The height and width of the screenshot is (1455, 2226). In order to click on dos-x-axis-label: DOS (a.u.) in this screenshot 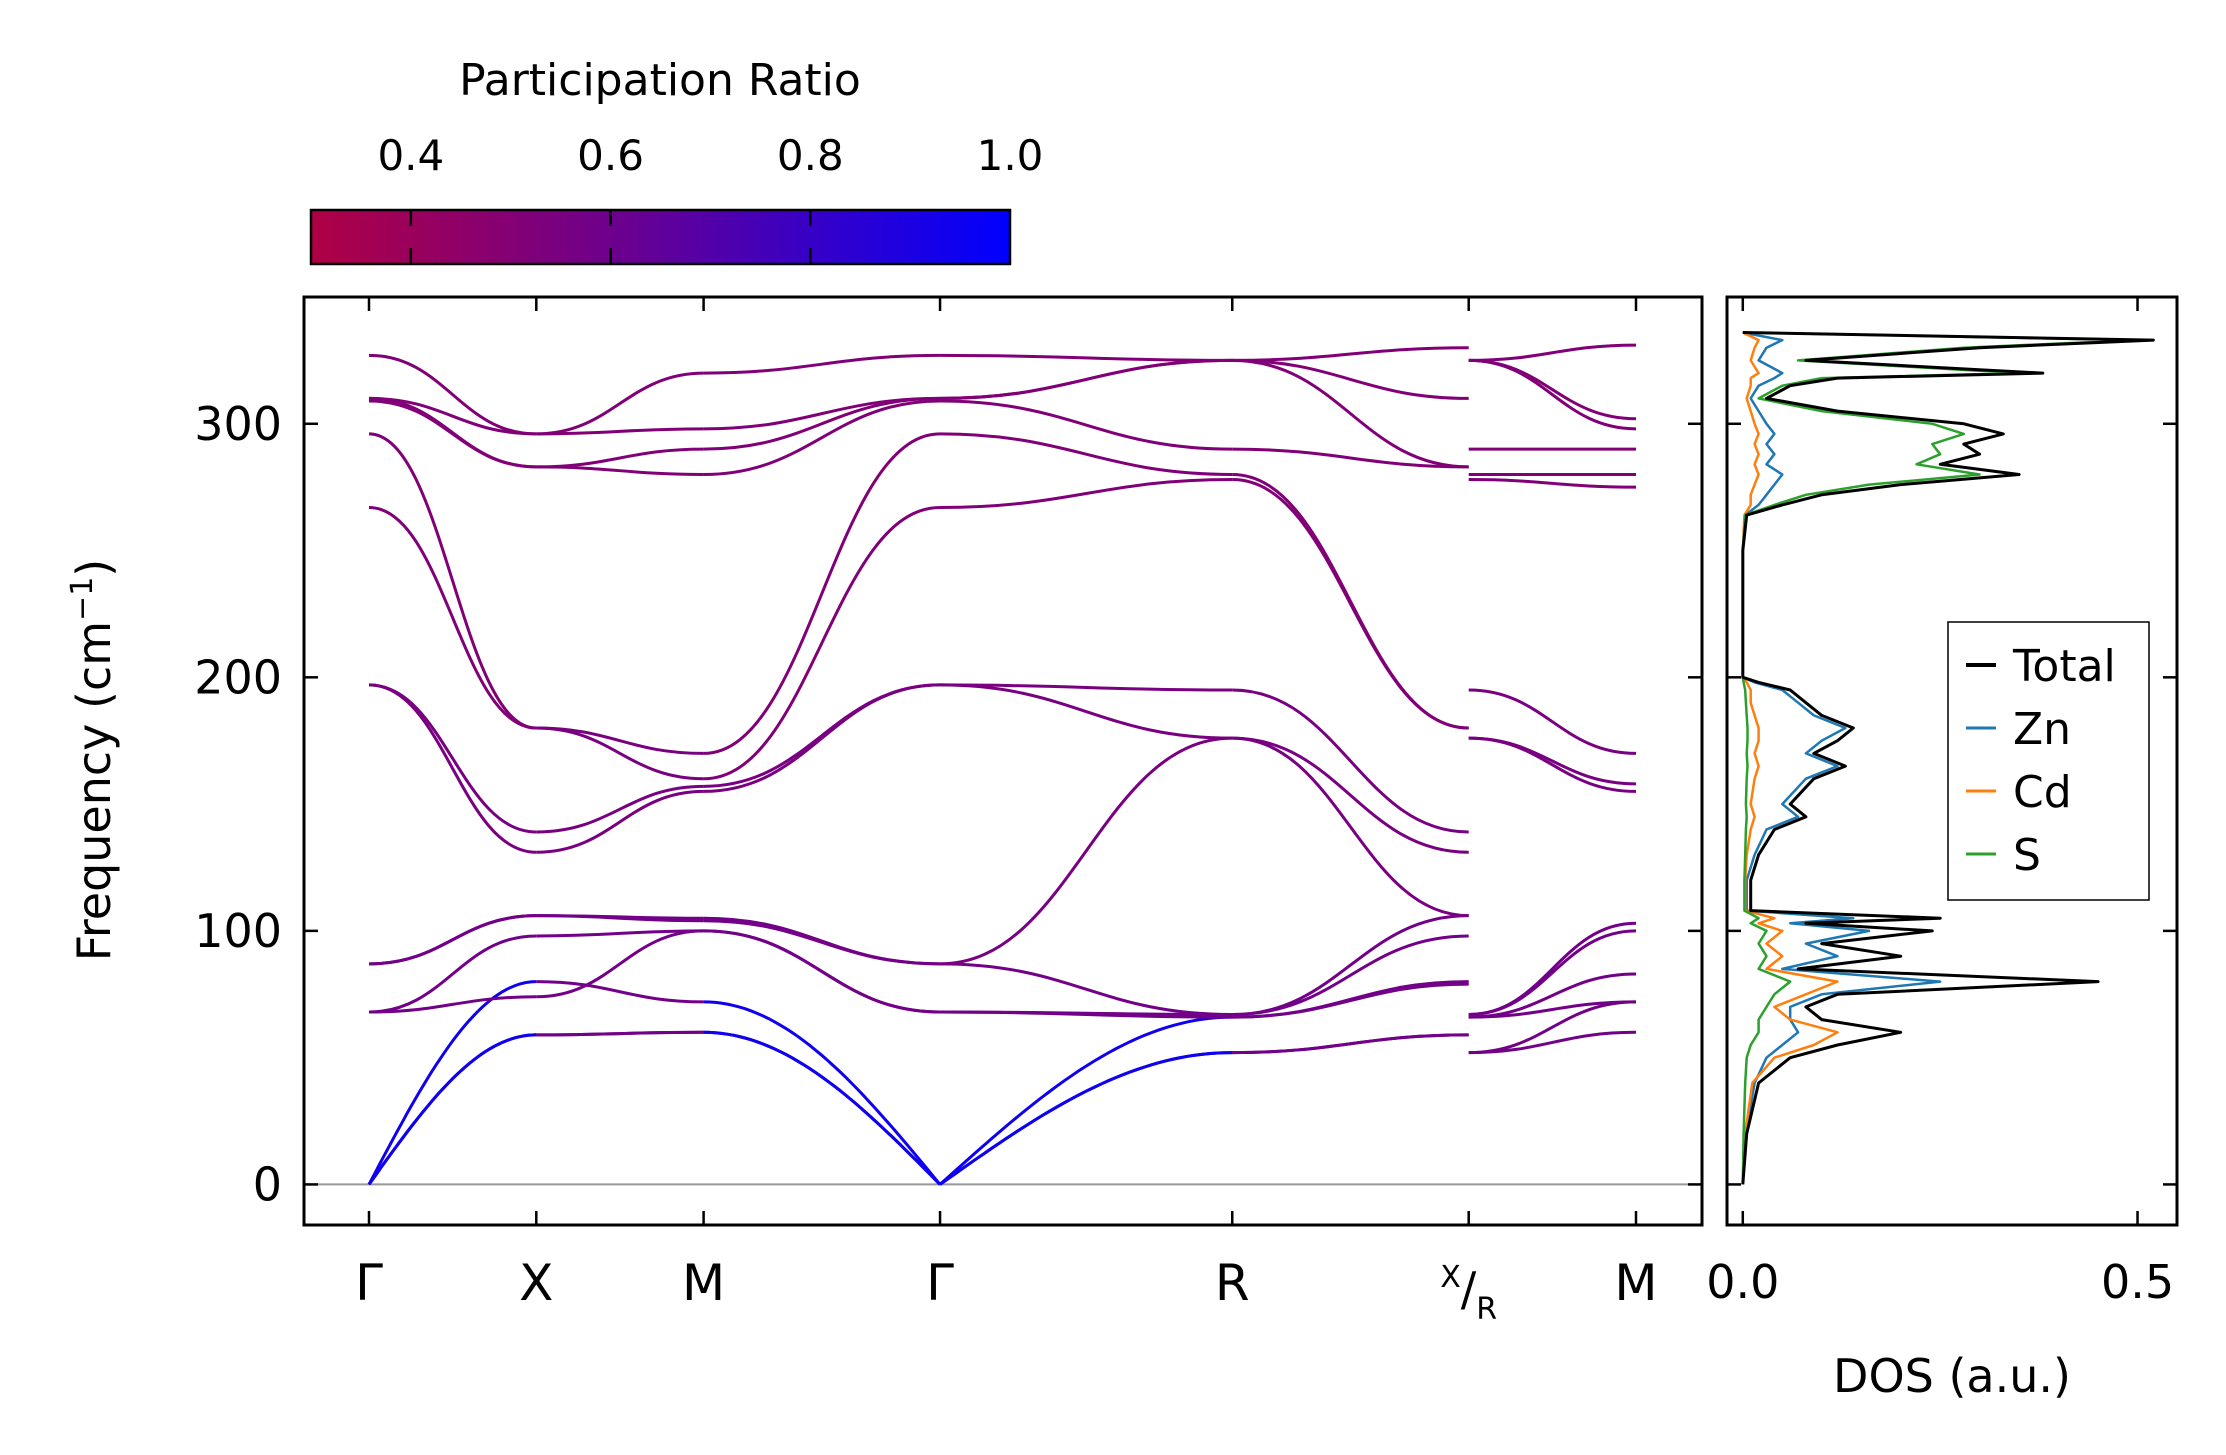, I will do `click(1952, 1376)`.